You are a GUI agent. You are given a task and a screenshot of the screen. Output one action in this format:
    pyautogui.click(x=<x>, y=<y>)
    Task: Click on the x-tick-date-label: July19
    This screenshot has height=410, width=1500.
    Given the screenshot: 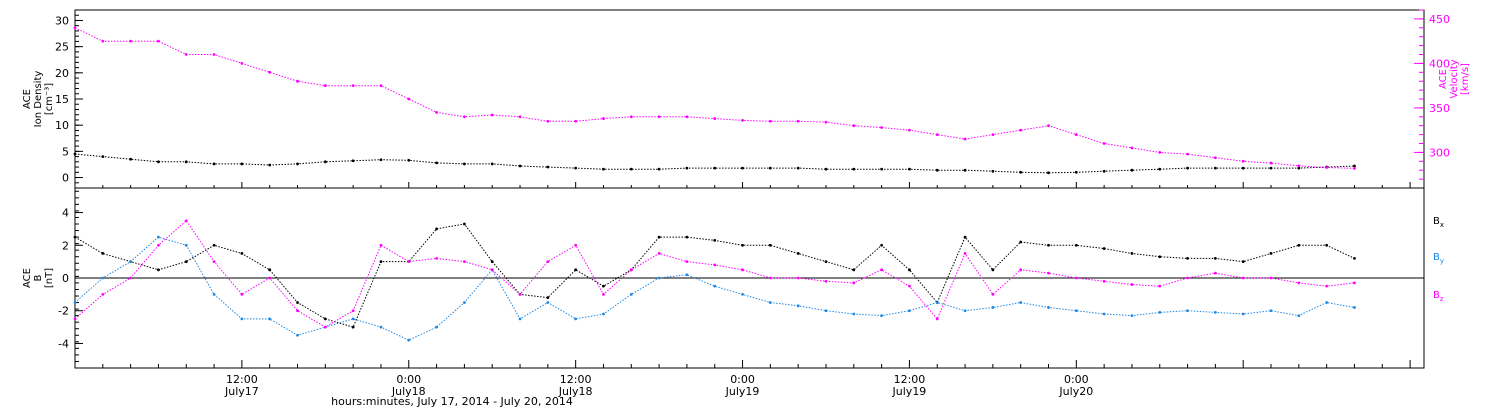 What is the action you would take?
    pyautogui.click(x=742, y=391)
    